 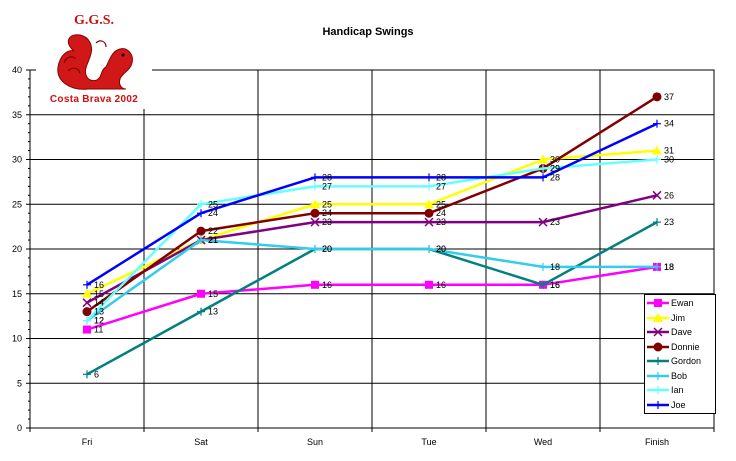 I want to click on y-tick-label: 25, so click(x=17, y=204).